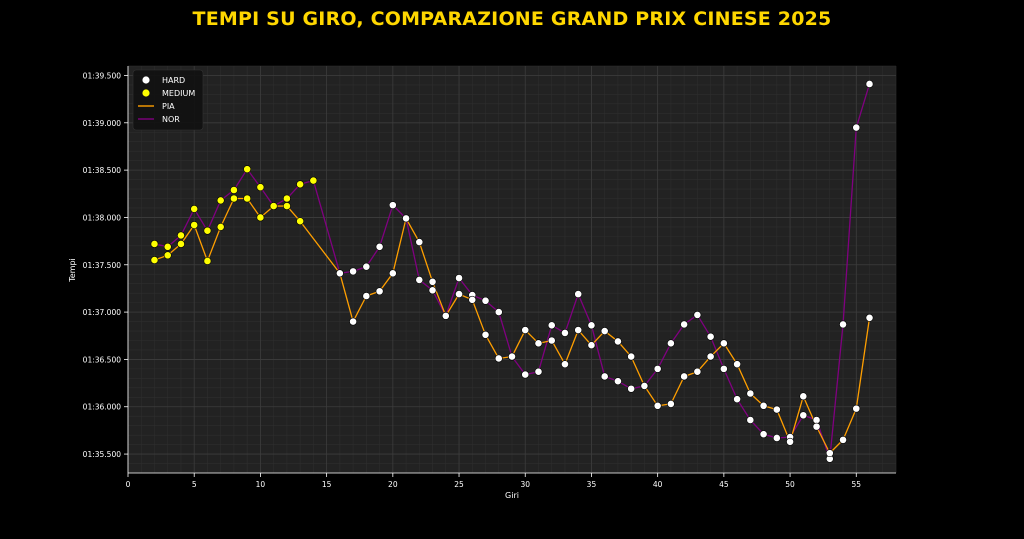 The width and height of the screenshot is (1024, 539). Describe the element at coordinates (194, 484) in the screenshot. I see `x-tick-label: 5` at that location.